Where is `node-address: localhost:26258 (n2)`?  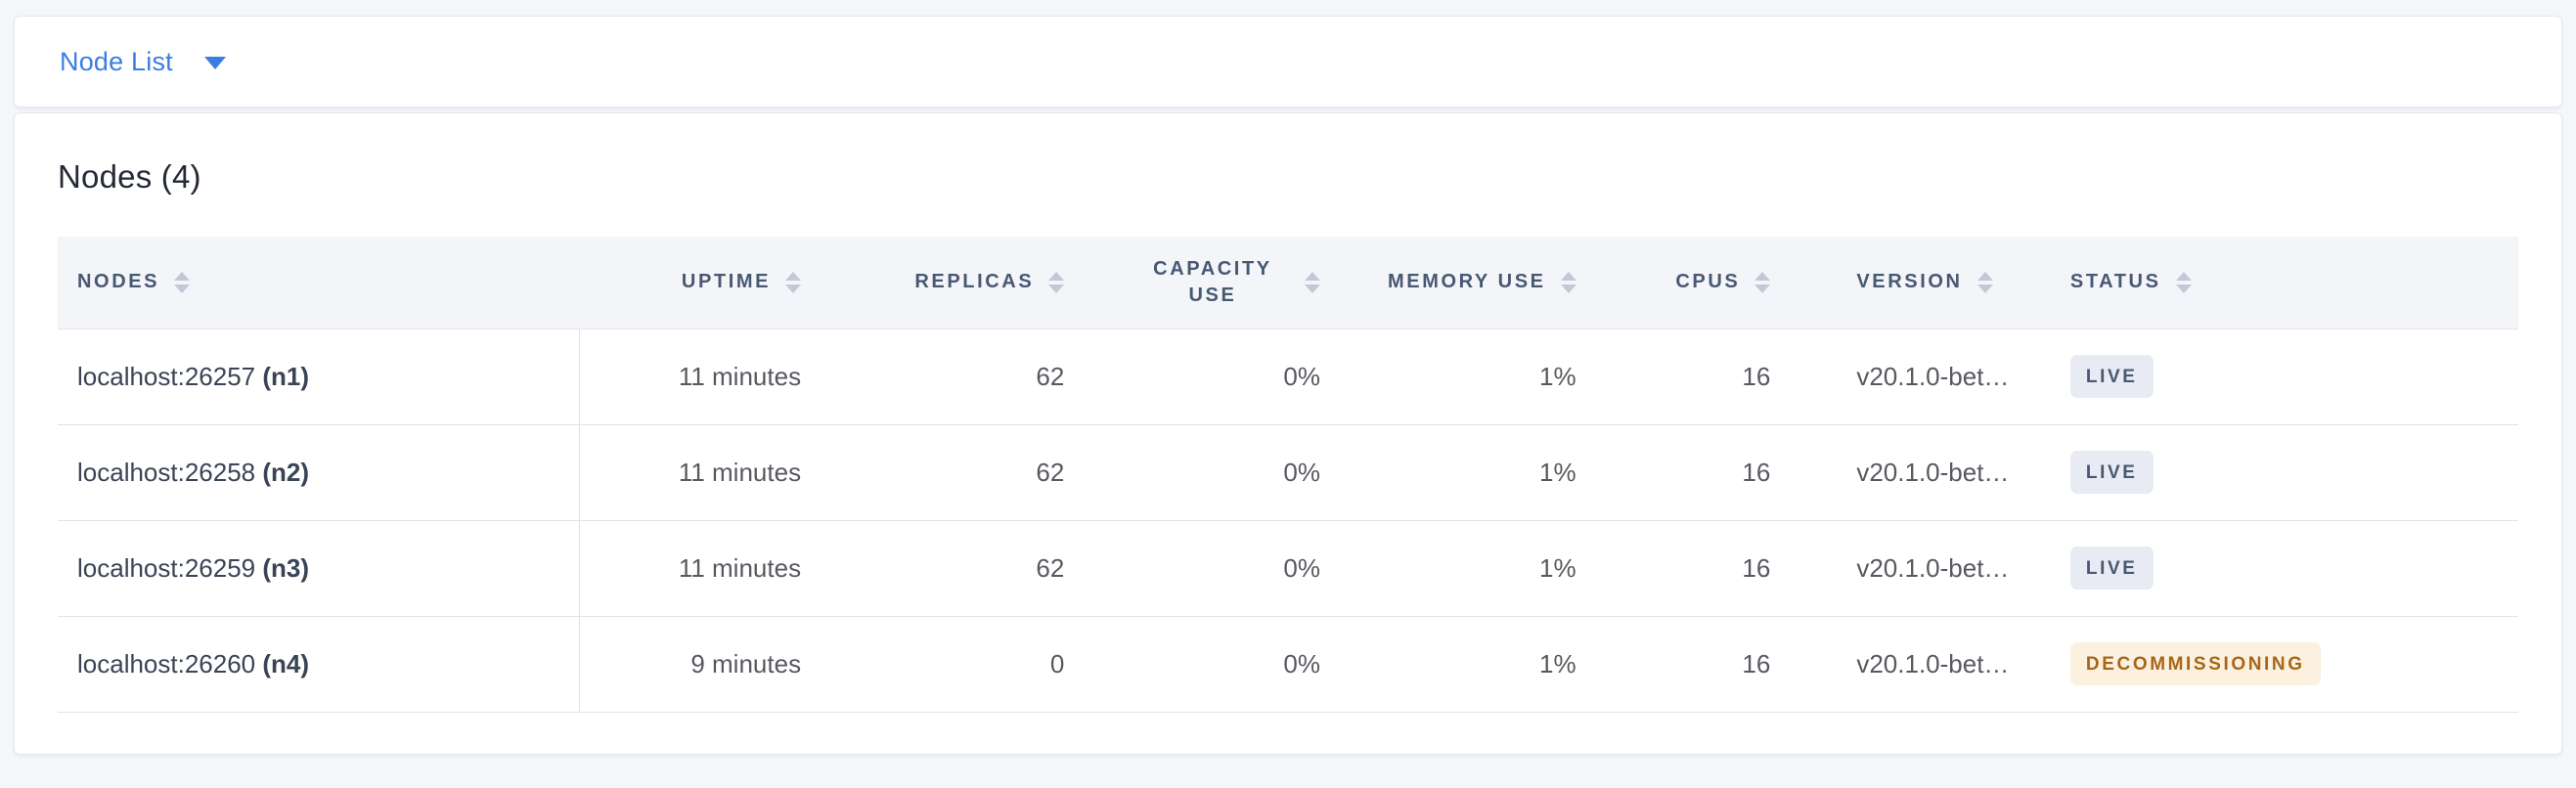
node-address: localhost:26258 (n2) is located at coordinates (319, 472).